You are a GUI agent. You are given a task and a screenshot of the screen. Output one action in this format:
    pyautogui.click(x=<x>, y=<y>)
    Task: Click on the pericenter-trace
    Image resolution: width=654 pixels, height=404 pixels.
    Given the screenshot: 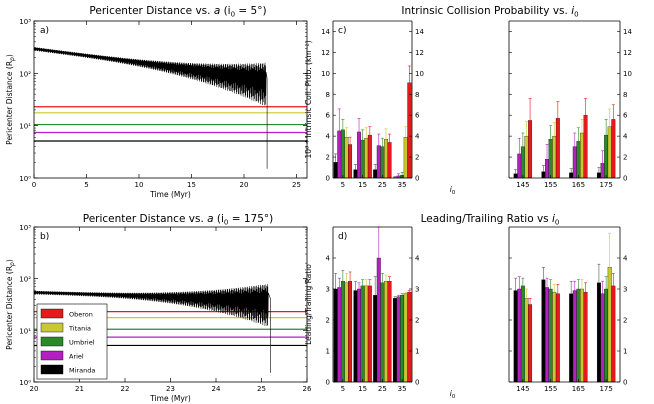 What is the action you would take?
    pyautogui.click(x=152, y=328)
    